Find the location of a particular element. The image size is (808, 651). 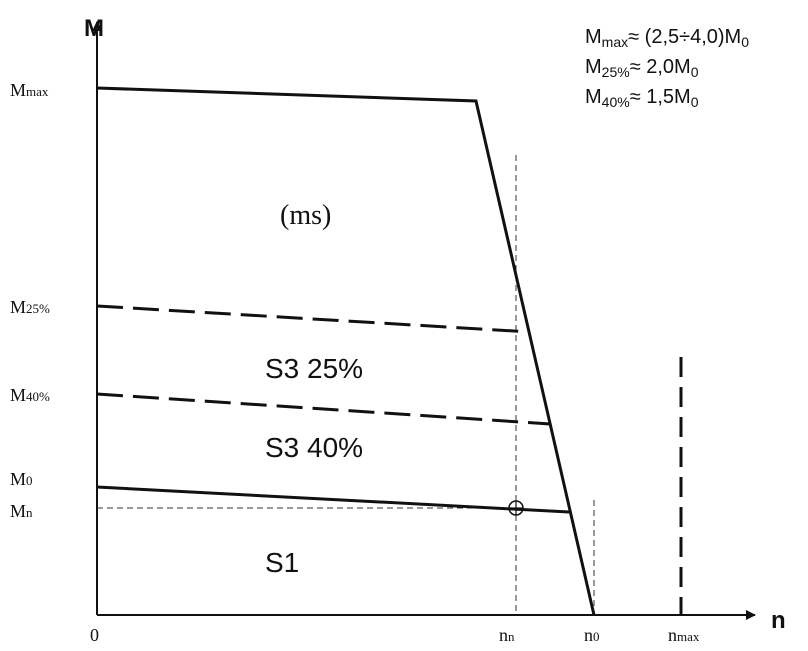

formula-mmax: Mmax≈ (2,5÷4,0)M0 is located at coordinates (667, 38).